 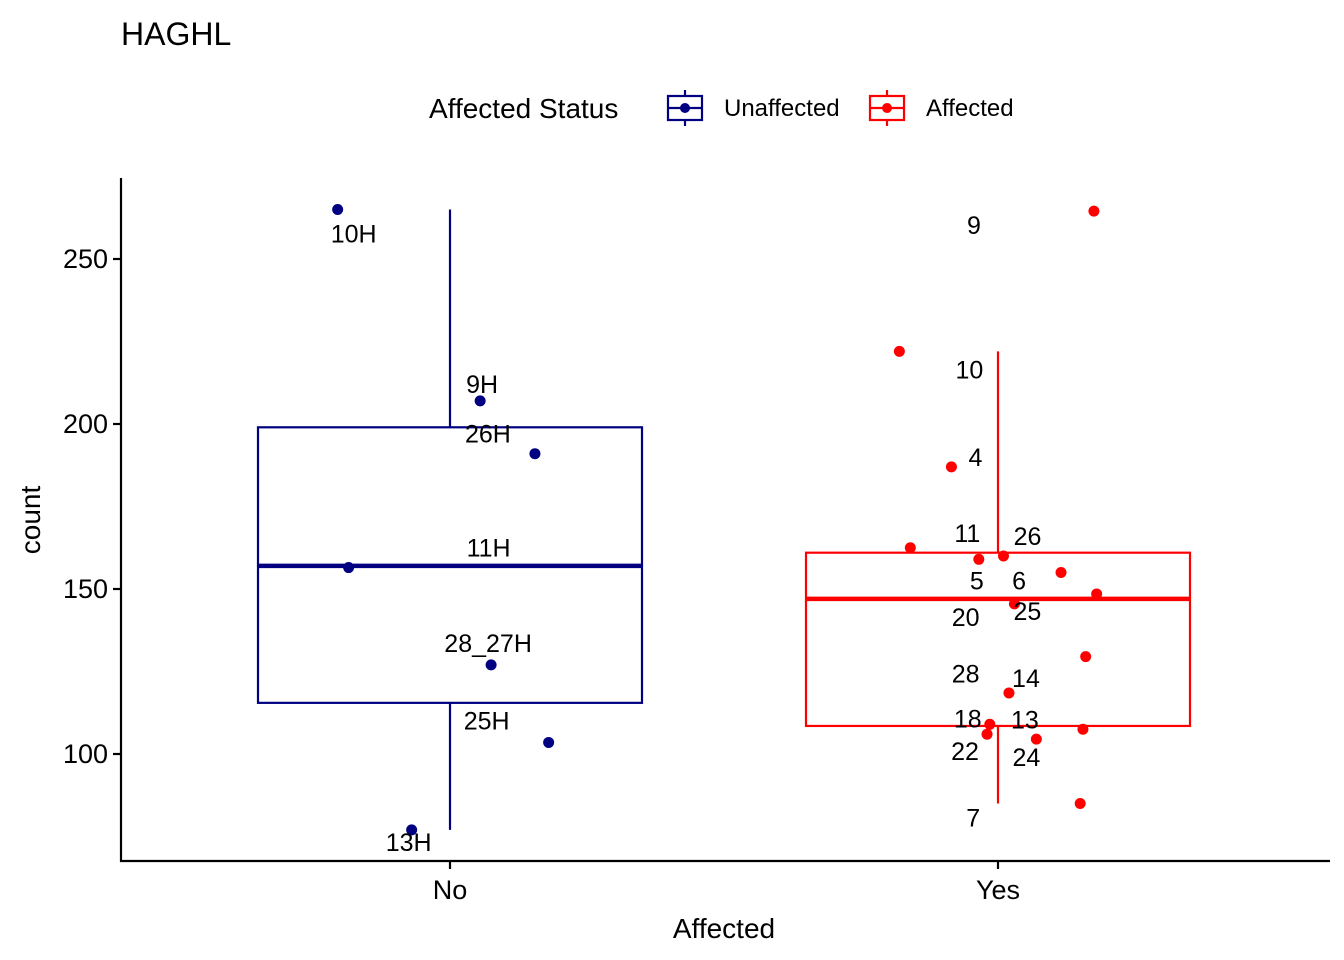 I want to click on x-tick-label-no: No, so click(x=450, y=890).